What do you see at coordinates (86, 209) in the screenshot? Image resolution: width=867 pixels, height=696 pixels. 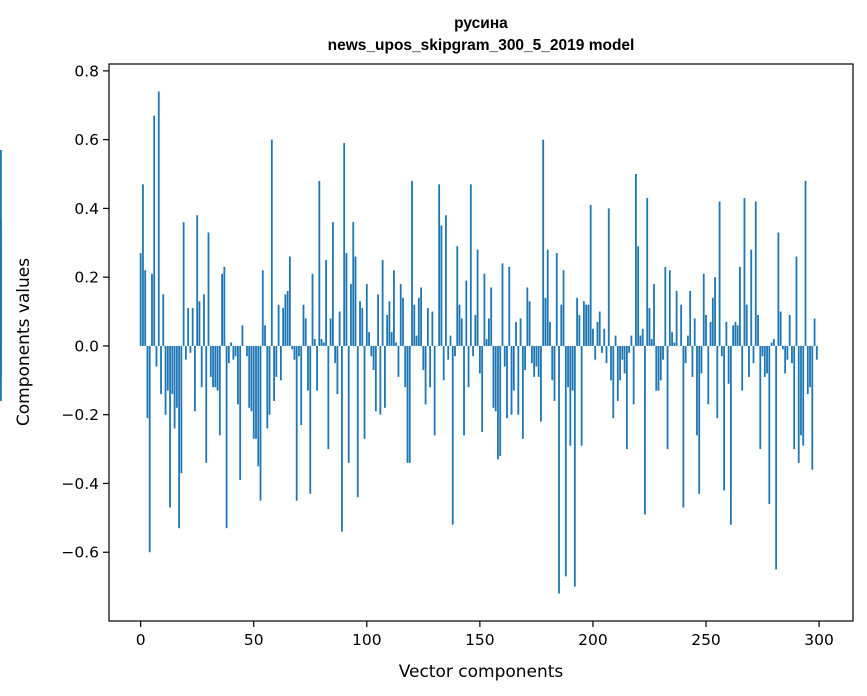 I see `y-tick-label: 0.4` at bounding box center [86, 209].